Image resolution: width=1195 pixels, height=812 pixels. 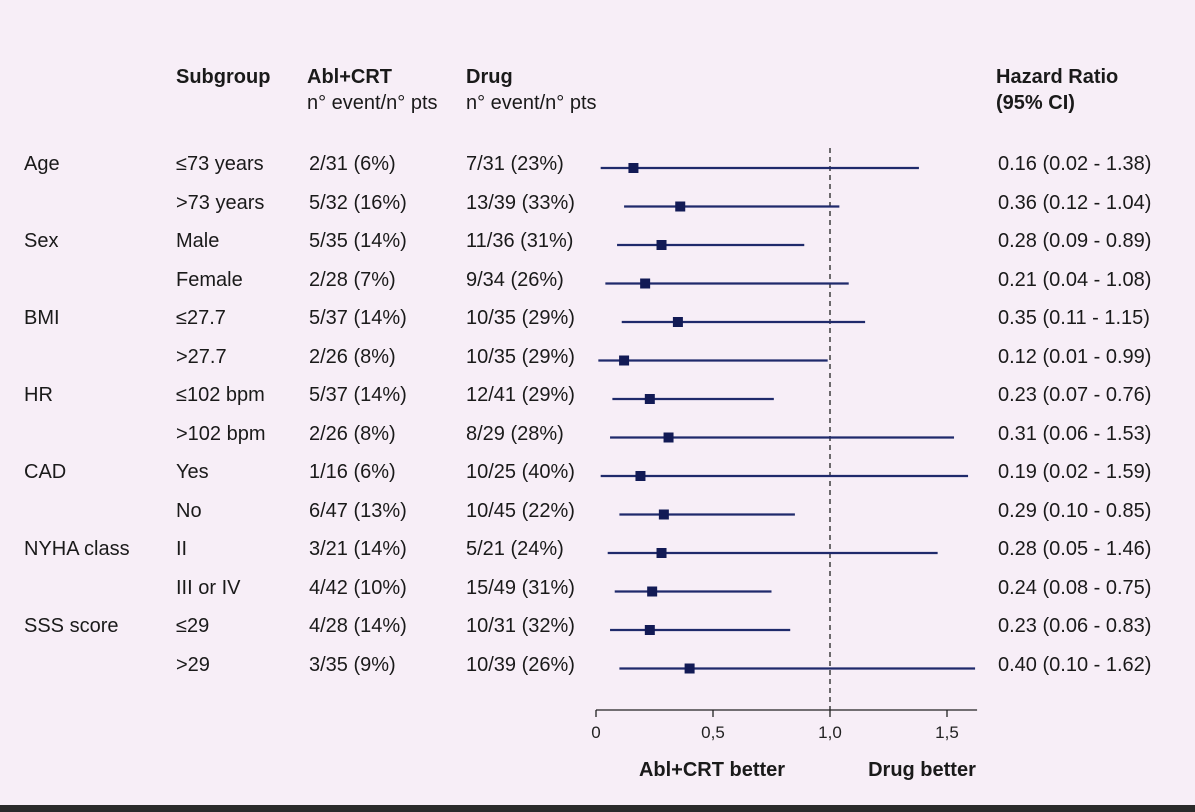 I want to click on abl-events: 3/35 (9%), so click(x=352, y=664).